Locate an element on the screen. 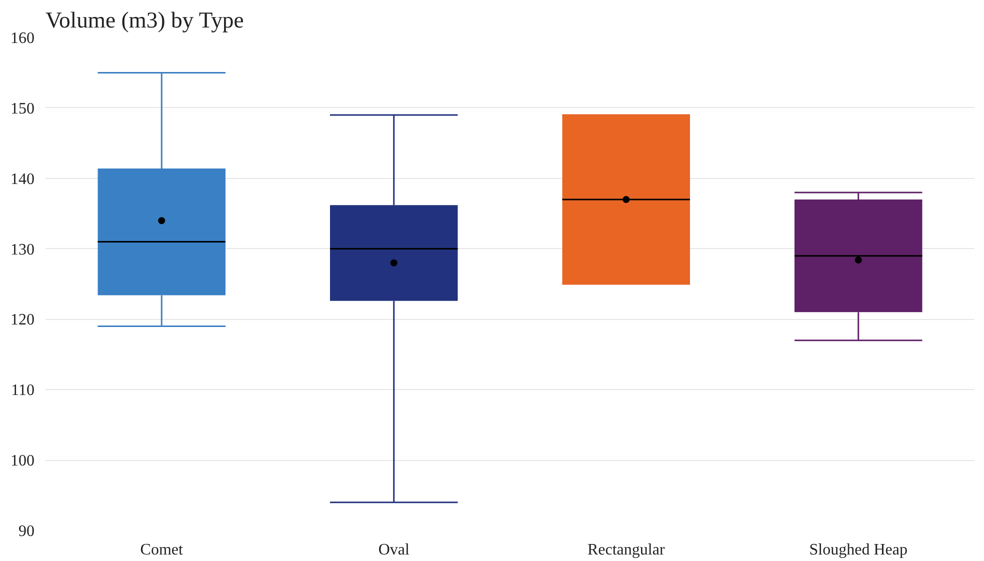 The width and height of the screenshot is (984, 561). y-tick-label: 120 is located at coordinates (22, 320).